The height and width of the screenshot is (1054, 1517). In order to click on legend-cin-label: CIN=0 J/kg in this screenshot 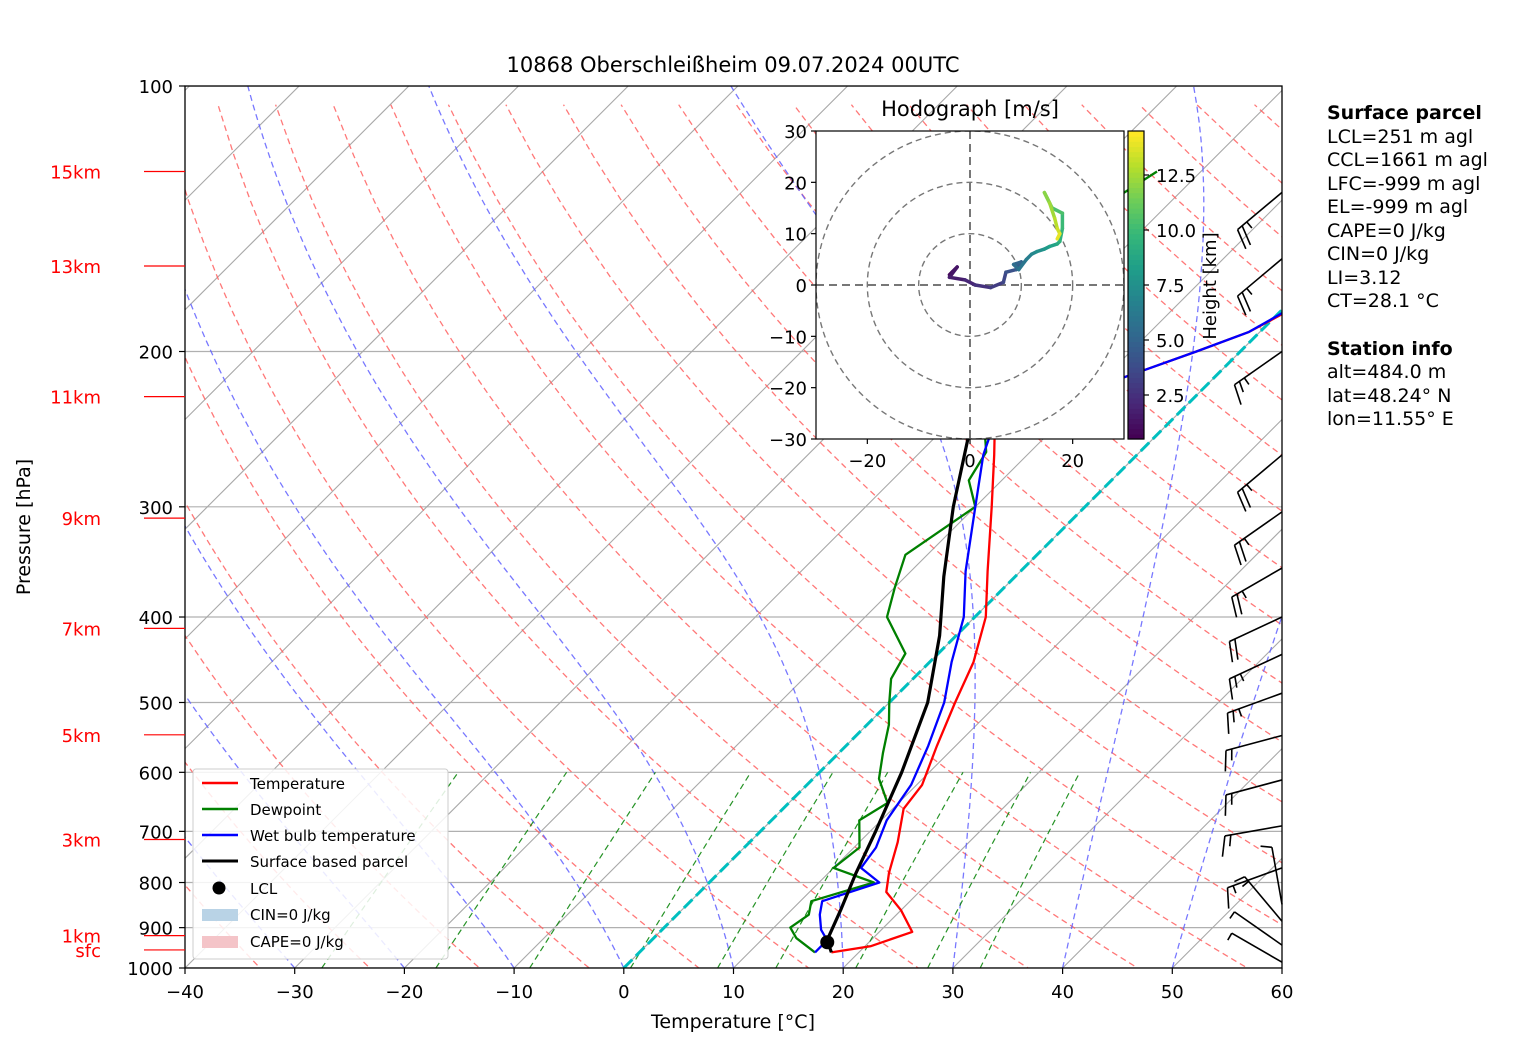, I will do `click(290, 915)`.